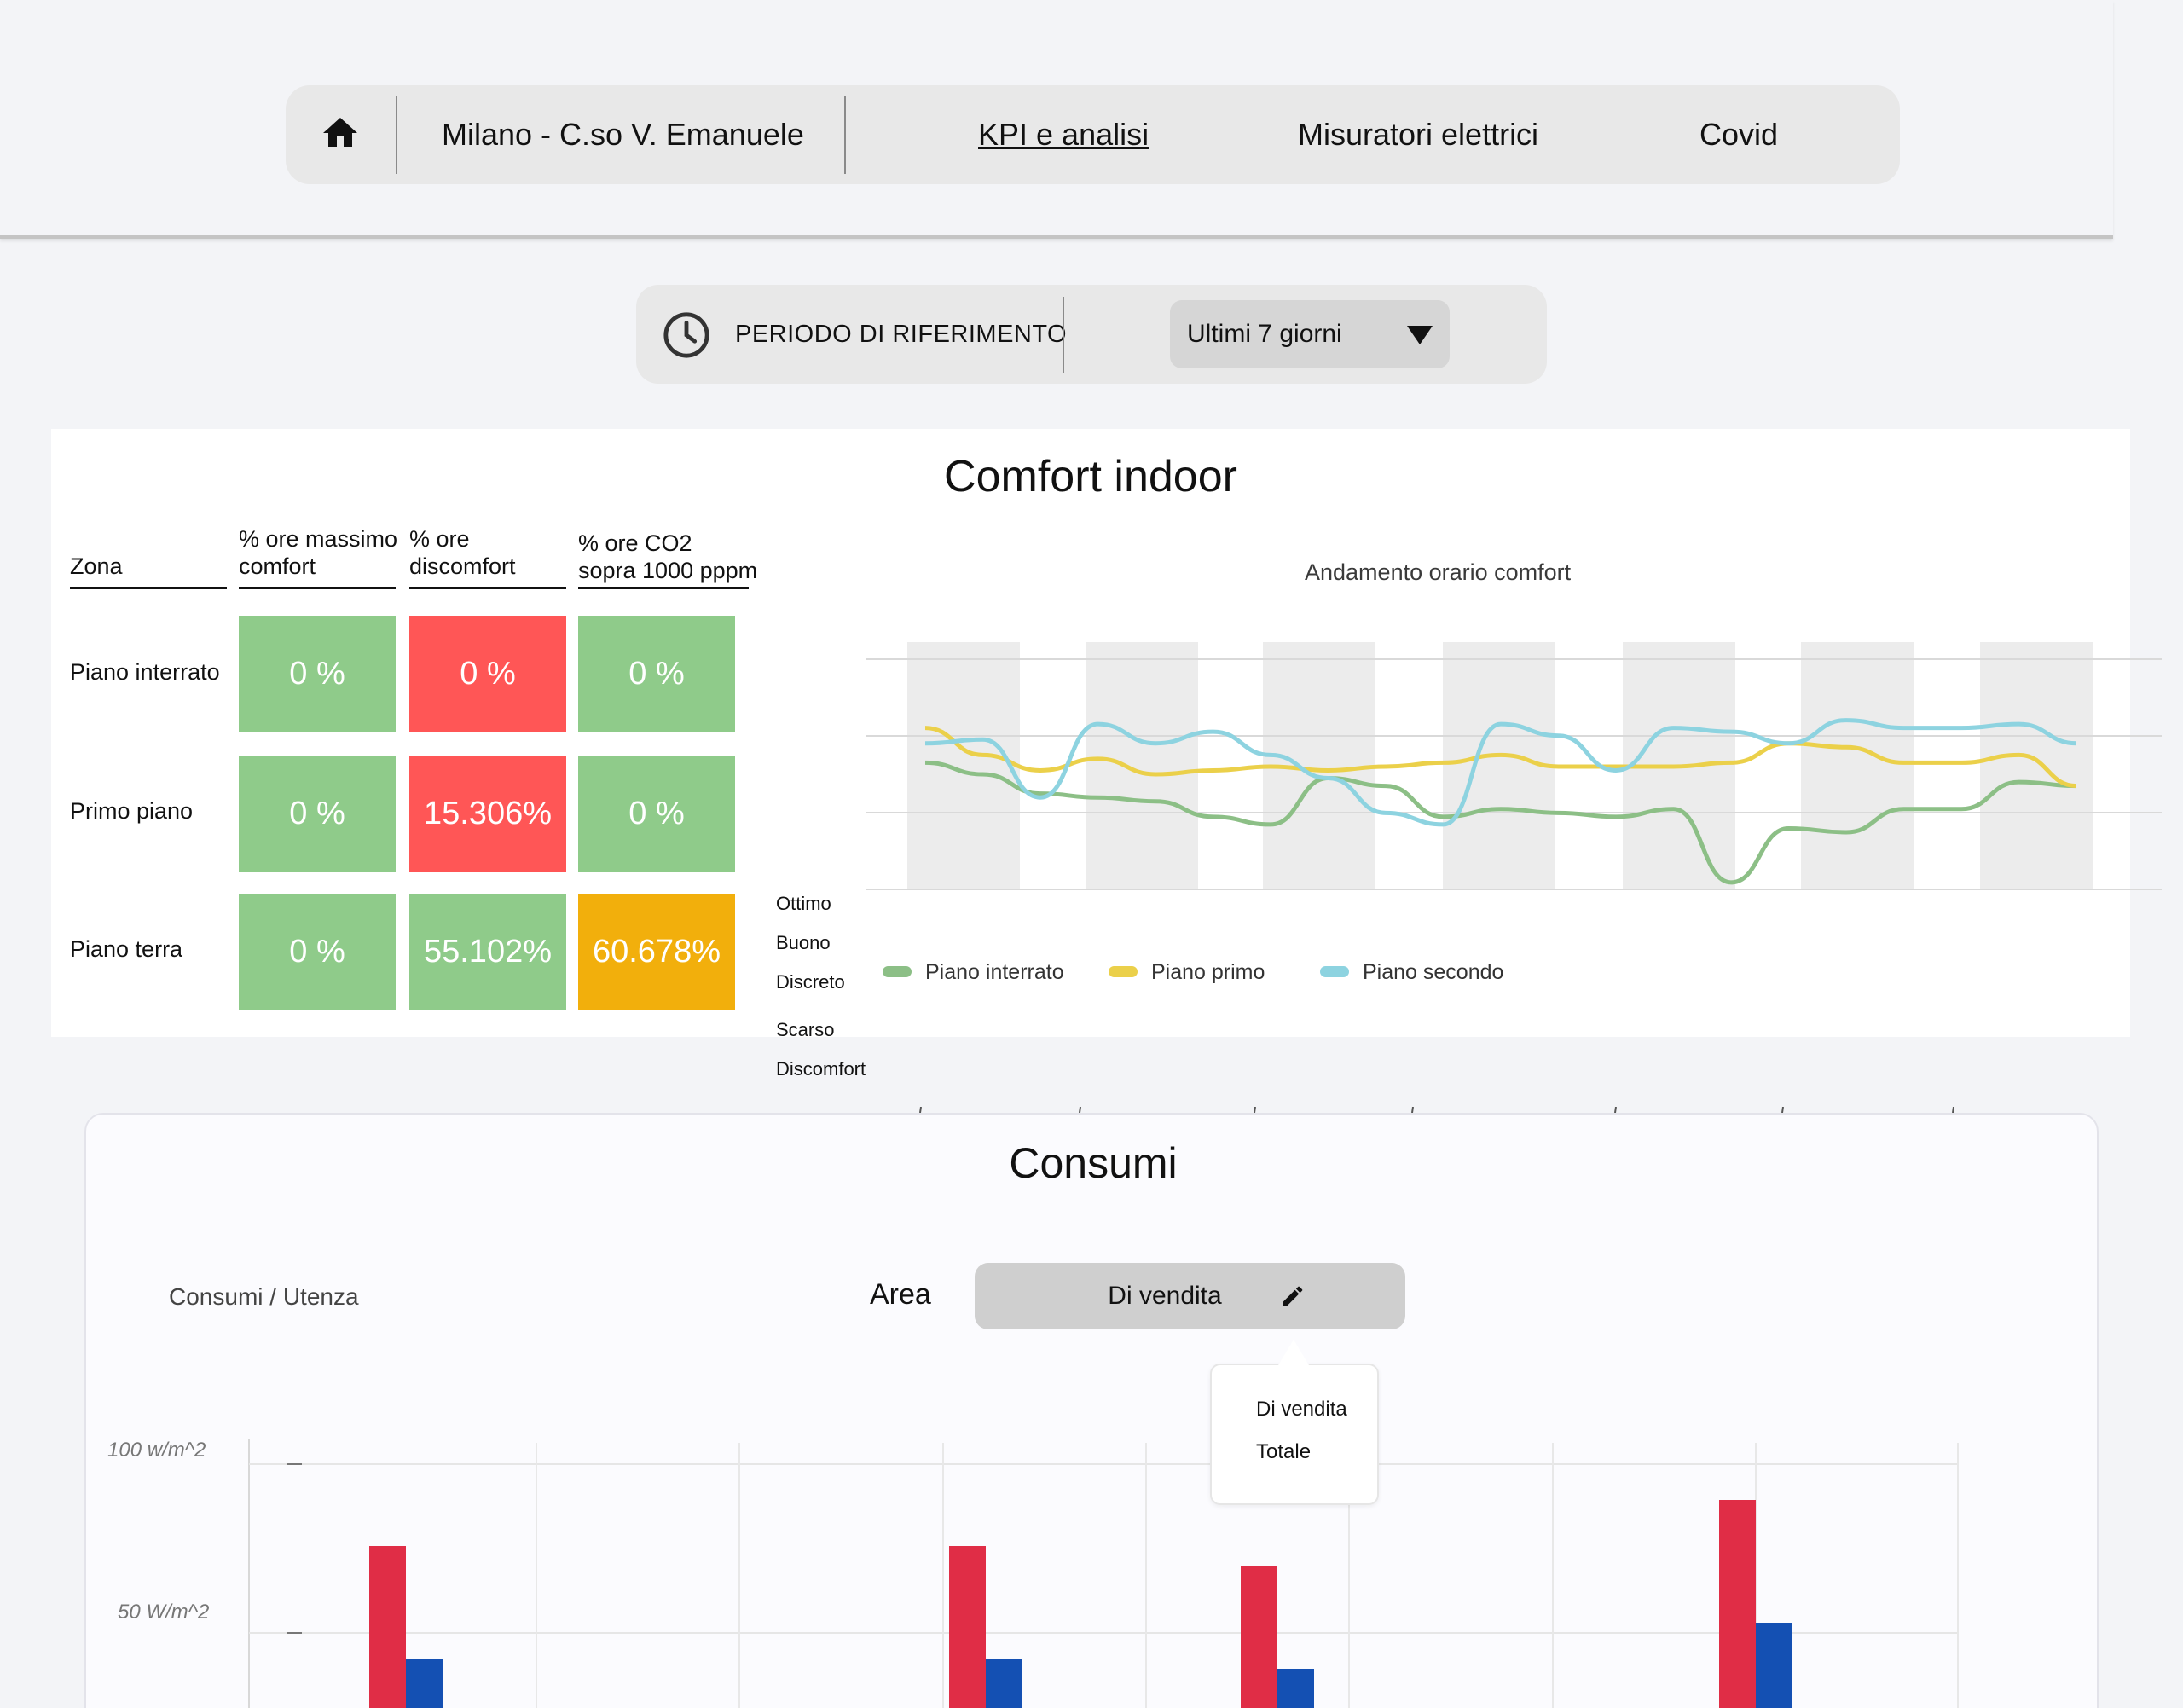  Describe the element at coordinates (1063, 134) in the screenshot. I see `nav-kpi-analisi: KPI e analisi` at that location.